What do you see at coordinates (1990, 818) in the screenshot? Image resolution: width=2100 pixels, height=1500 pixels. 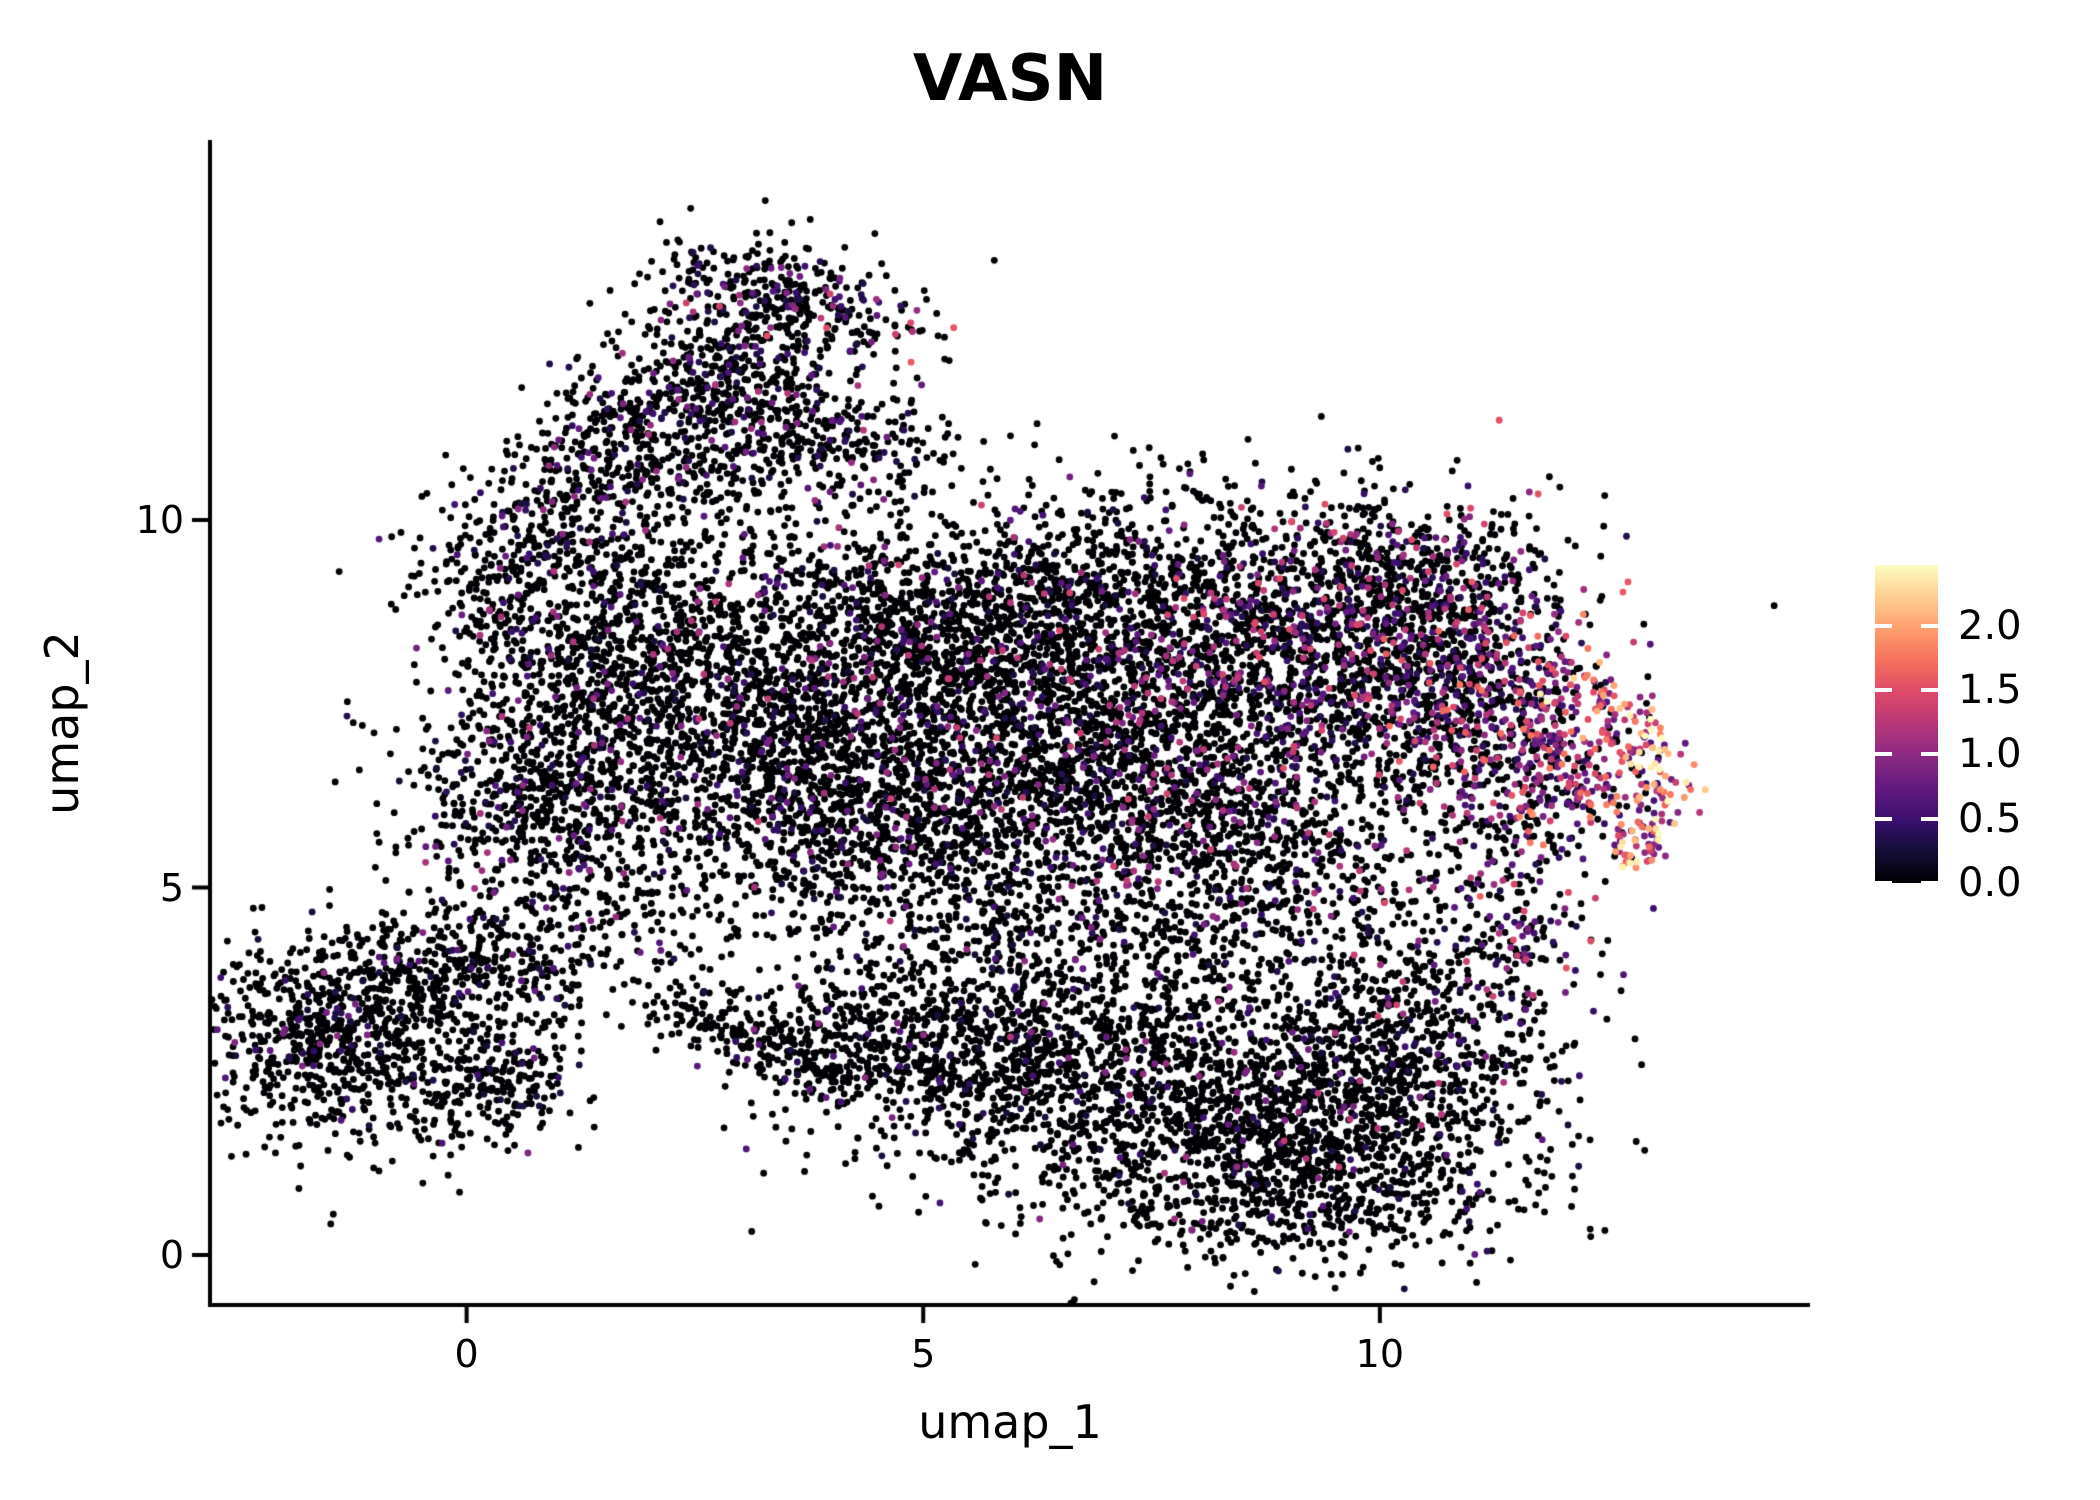 I see `colorbar-tick-label-0.5: 0.5` at bounding box center [1990, 818].